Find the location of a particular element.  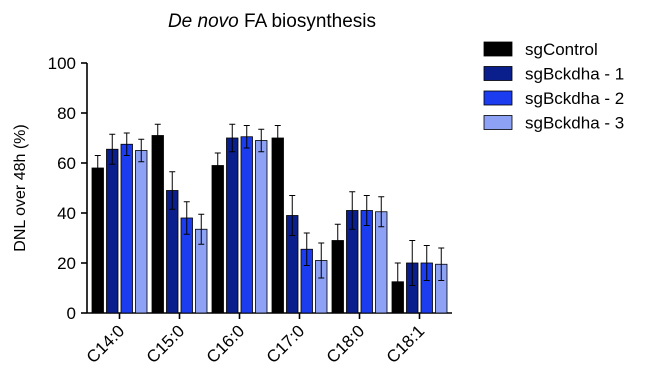

x-tick-label: C18:0 is located at coordinates (346, 344).